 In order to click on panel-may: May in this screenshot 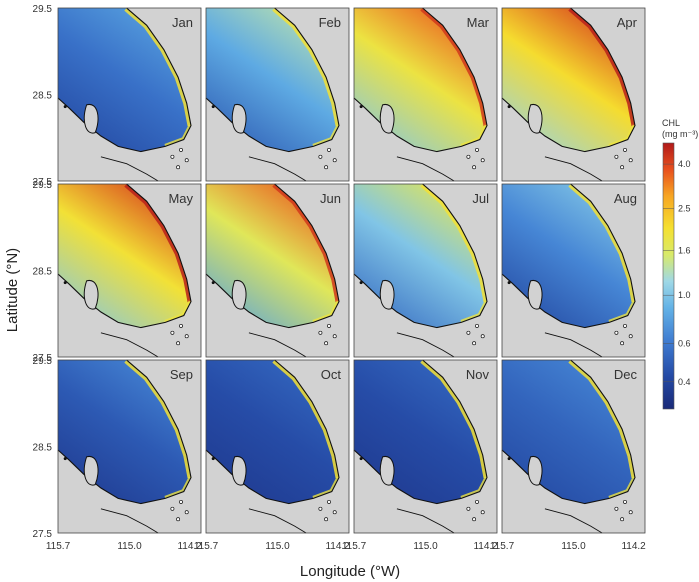, I will do `click(129, 270)`.